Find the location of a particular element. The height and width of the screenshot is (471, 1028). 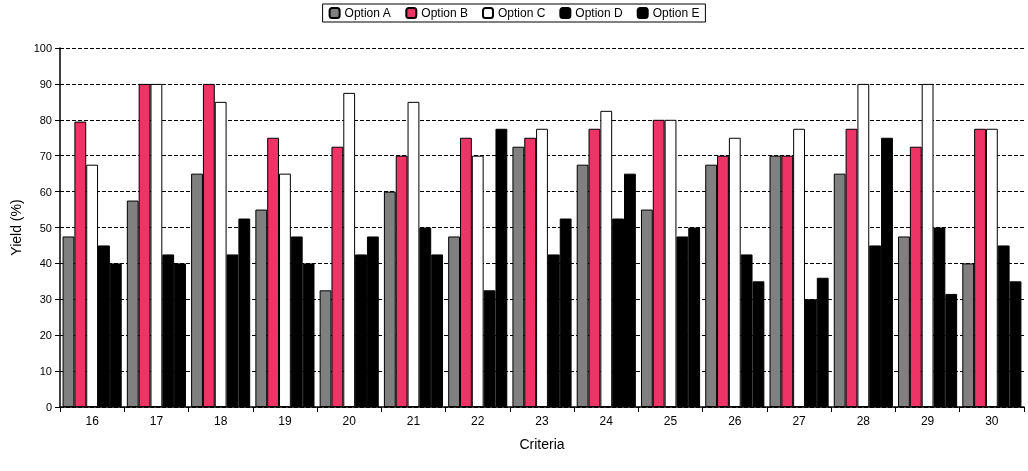

x-tick-label: 22 is located at coordinates (478, 421).